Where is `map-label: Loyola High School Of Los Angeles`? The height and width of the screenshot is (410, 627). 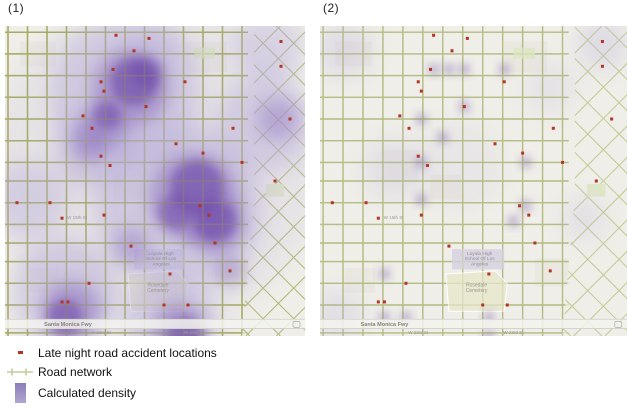
map-label: Loyola High School Of Los Angeles is located at coordinates (161, 259).